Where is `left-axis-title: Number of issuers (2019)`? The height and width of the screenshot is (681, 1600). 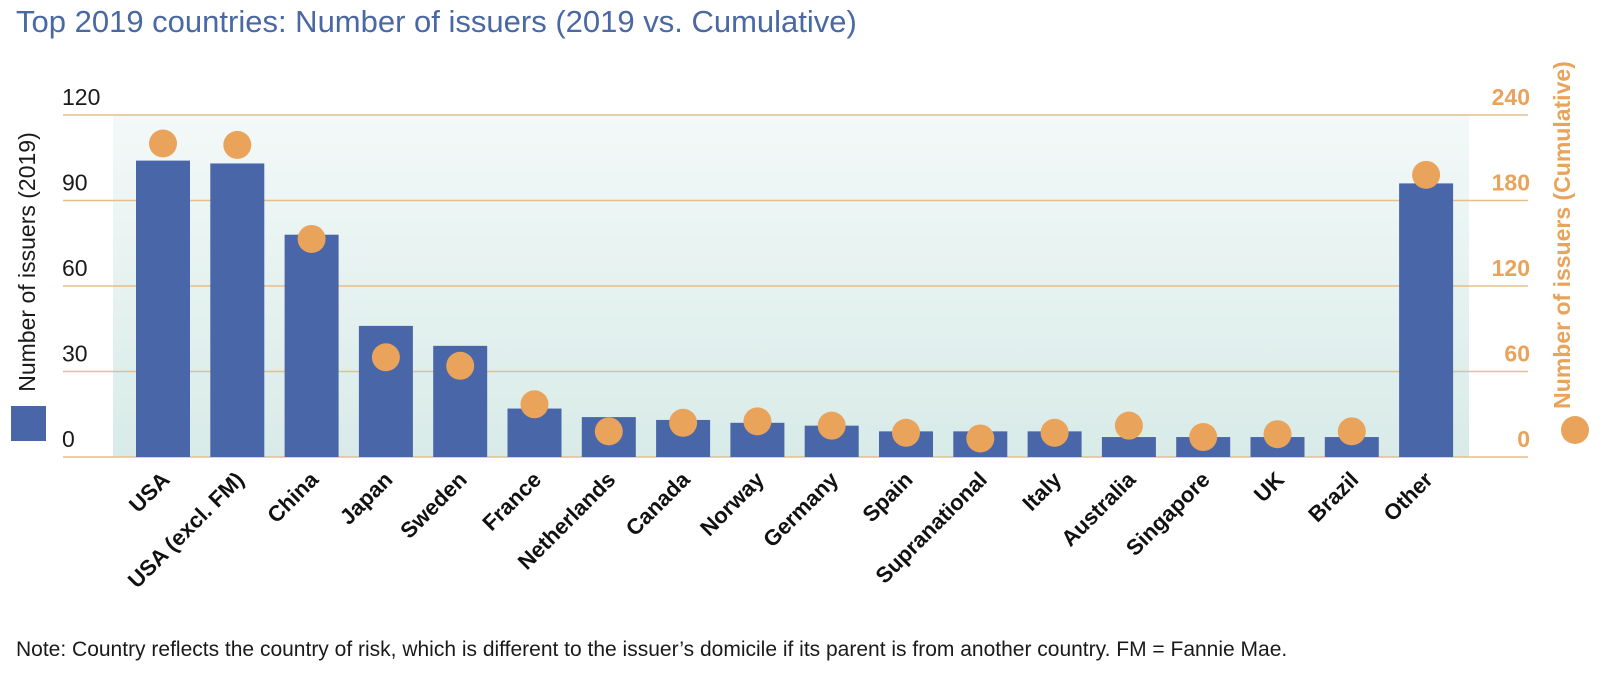
left-axis-title: Number of issuers (2019) is located at coordinates (27, 262).